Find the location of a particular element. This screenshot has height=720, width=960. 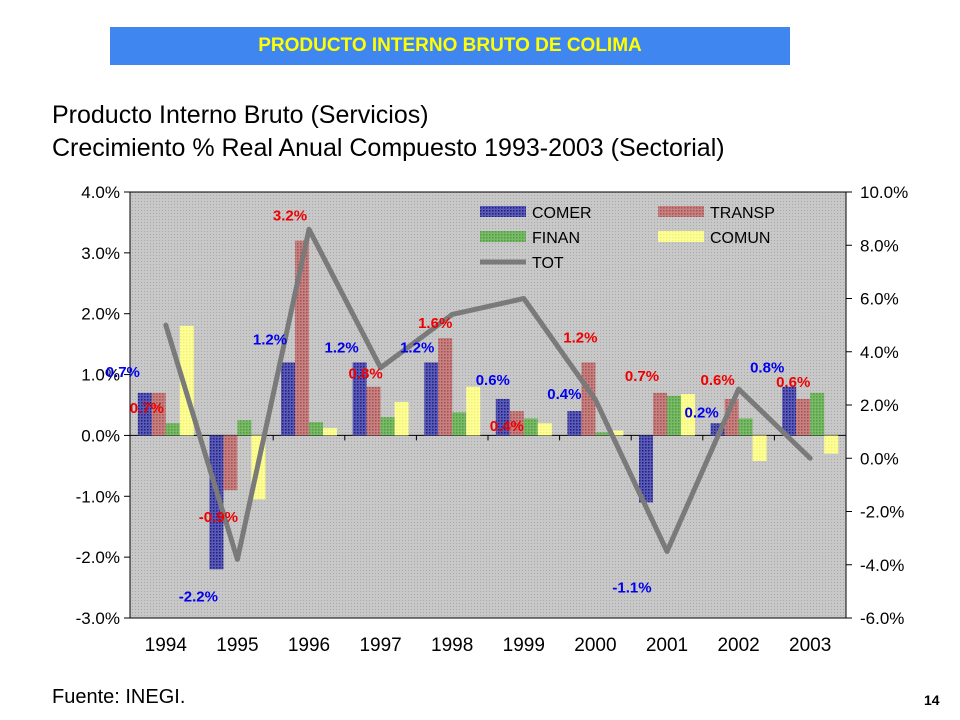

legend-swatch-comer is located at coordinates (503, 211).